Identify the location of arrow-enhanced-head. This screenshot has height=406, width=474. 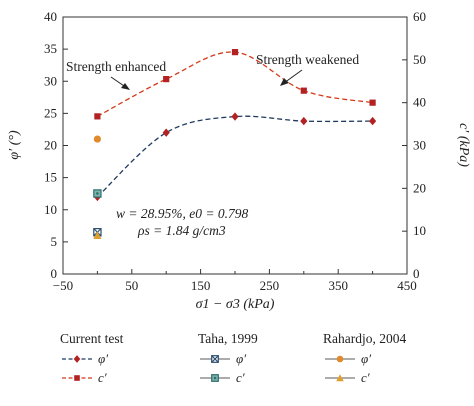
(125, 86).